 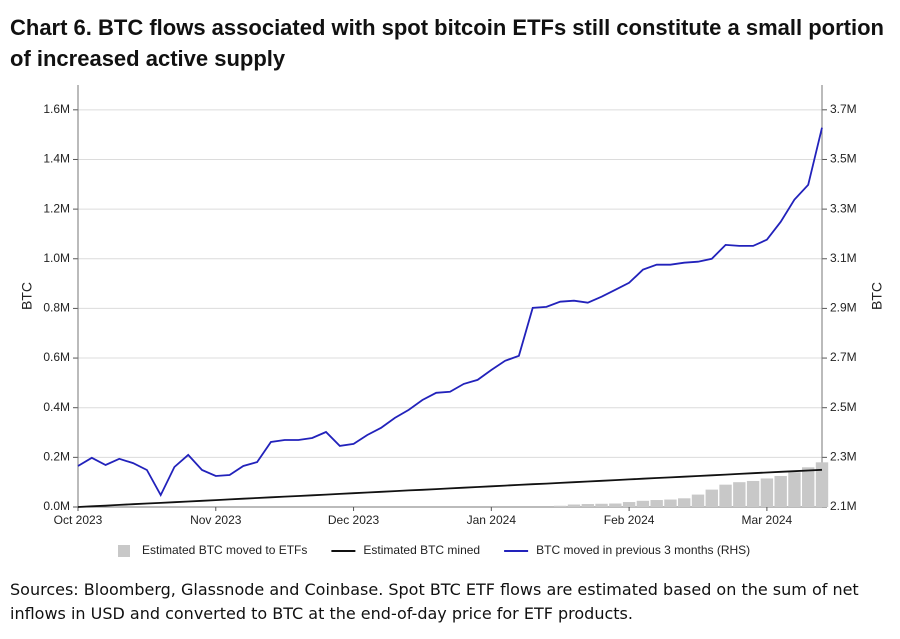 What do you see at coordinates (56, 407) in the screenshot?
I see `y-tick-label: 0.4M` at bounding box center [56, 407].